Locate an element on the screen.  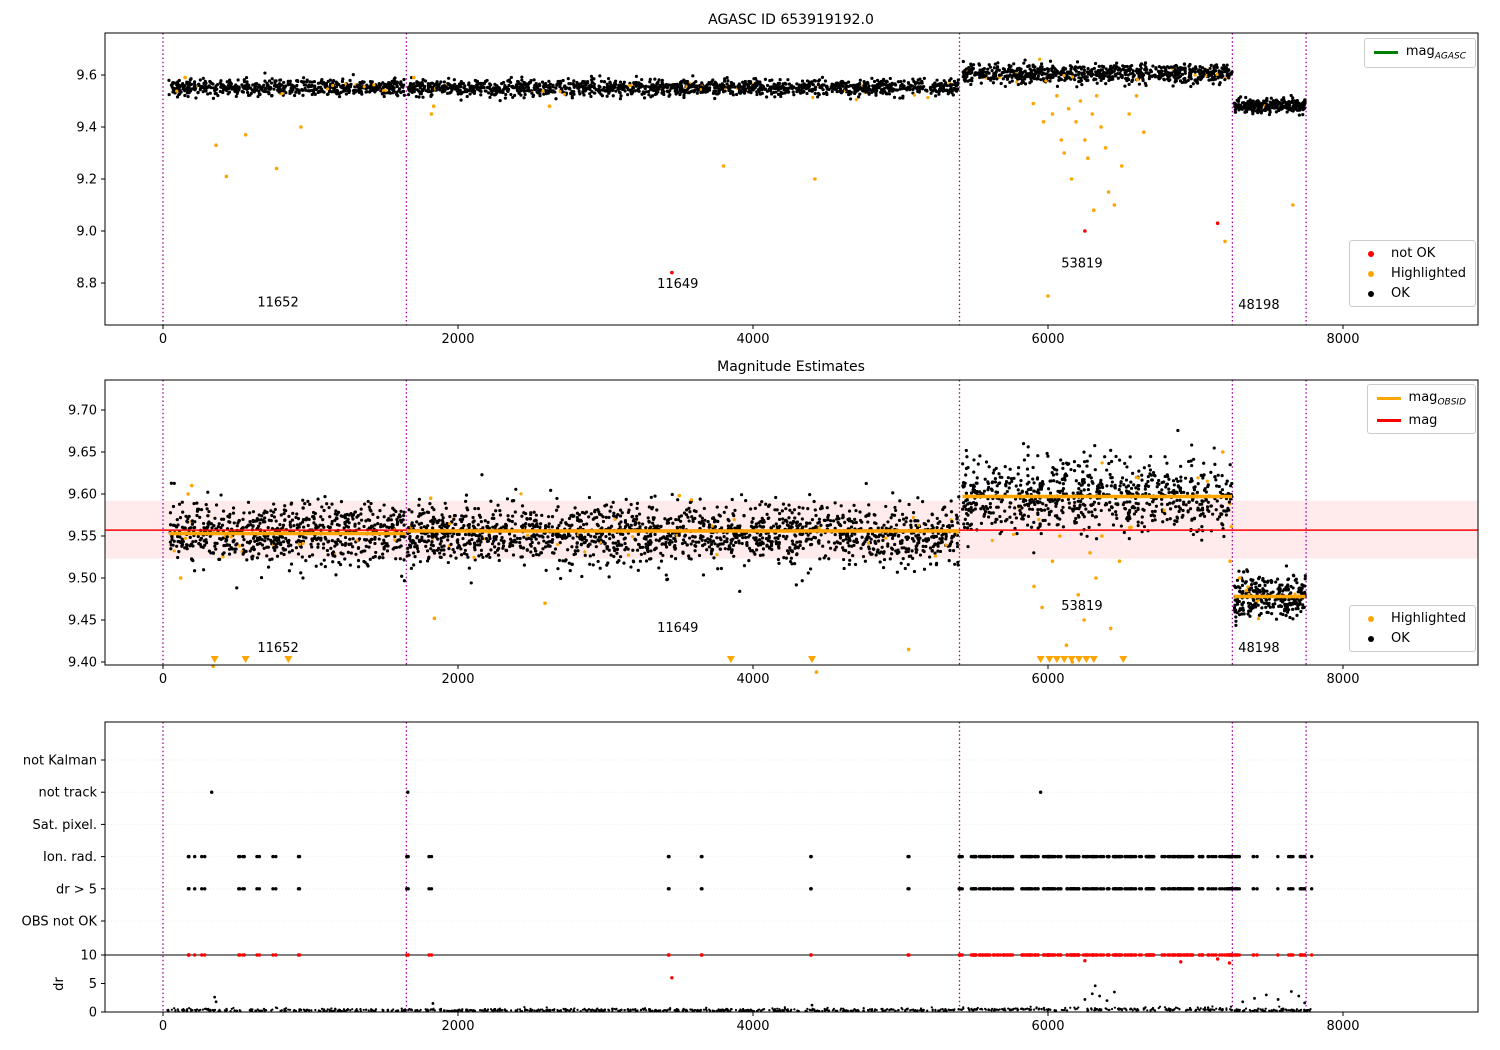
legend-entry-mag: magAGASC is located at coordinates (1419, 53).